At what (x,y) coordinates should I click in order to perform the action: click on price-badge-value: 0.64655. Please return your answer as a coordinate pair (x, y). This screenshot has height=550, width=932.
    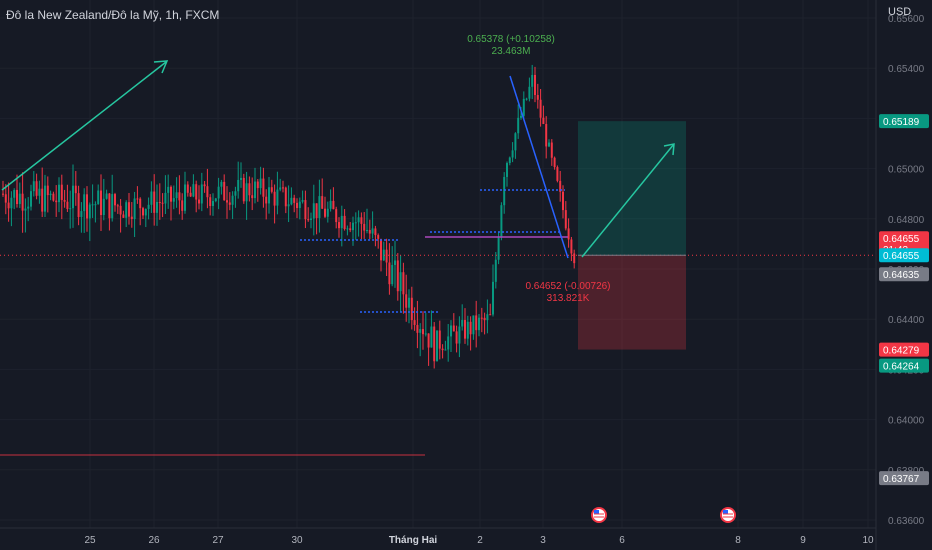
    Looking at the image, I should click on (901, 239).